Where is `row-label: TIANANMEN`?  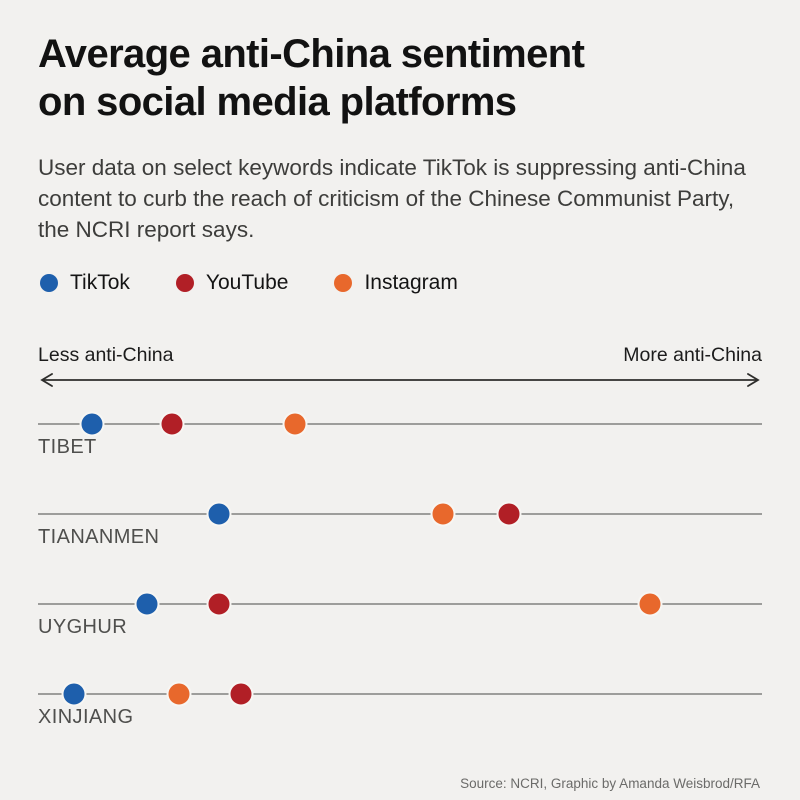 row-label: TIANANMEN is located at coordinates (99, 537).